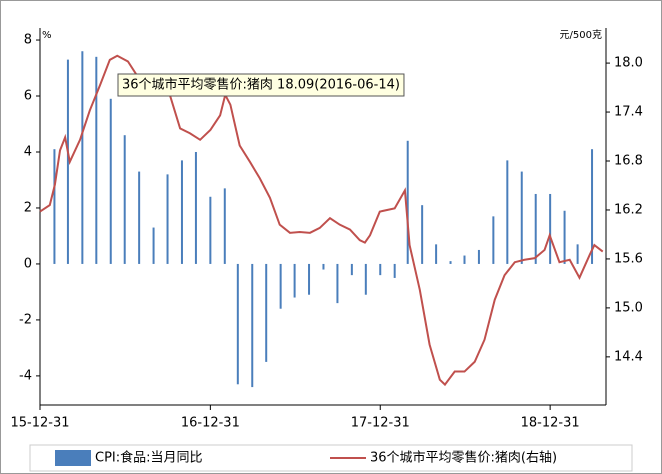 This screenshot has height=474, width=662. I want to click on y-tick-label: -2, so click(25, 319).